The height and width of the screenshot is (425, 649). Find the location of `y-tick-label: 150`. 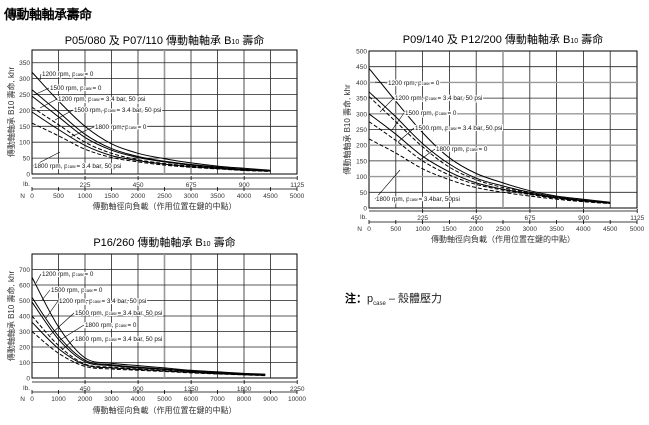

y-tick-label: 150 is located at coordinates (361, 161).